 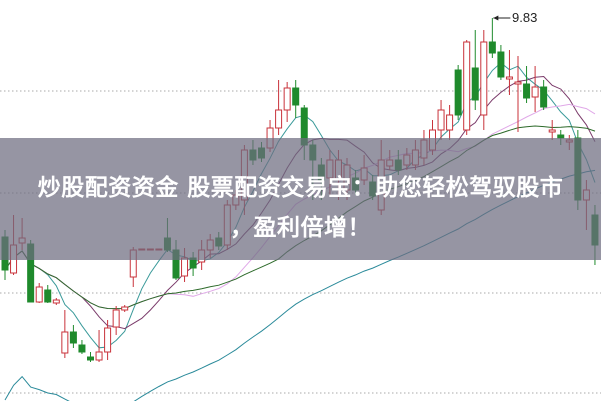 I want to click on arrow-icon, so click(x=496, y=18).